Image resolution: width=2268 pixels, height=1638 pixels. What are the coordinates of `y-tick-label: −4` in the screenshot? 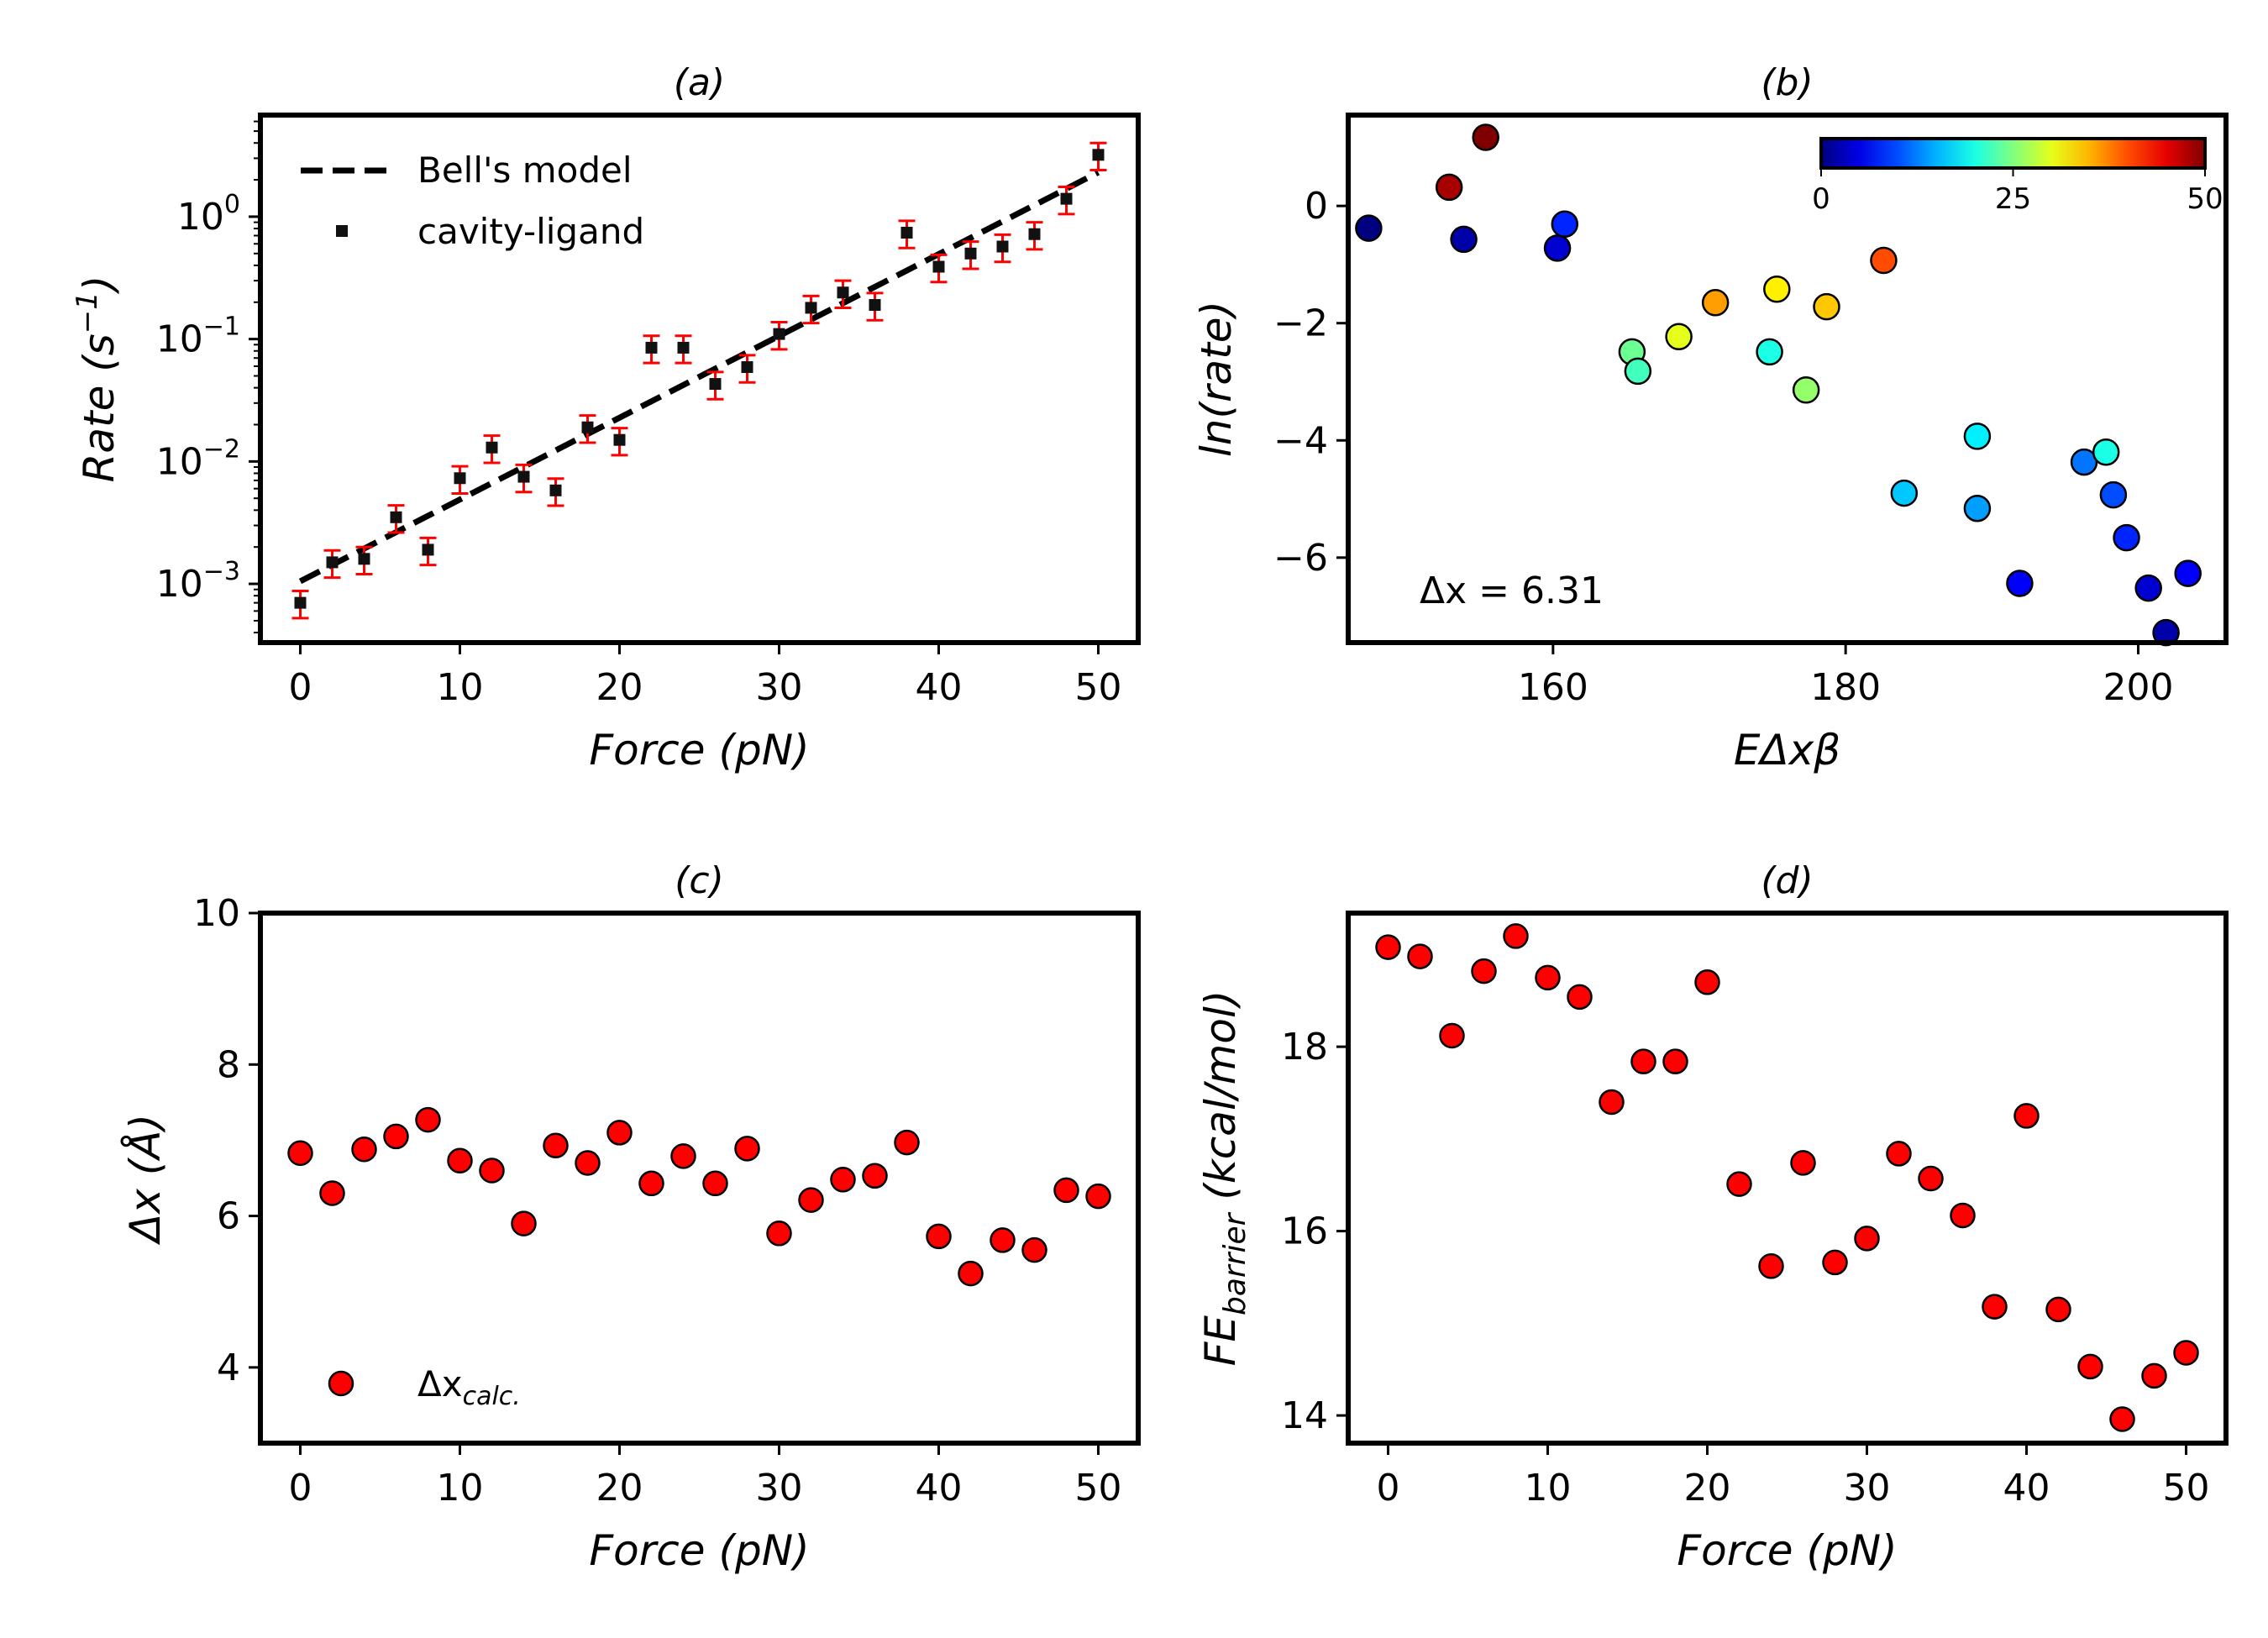 It's located at (1300, 440).